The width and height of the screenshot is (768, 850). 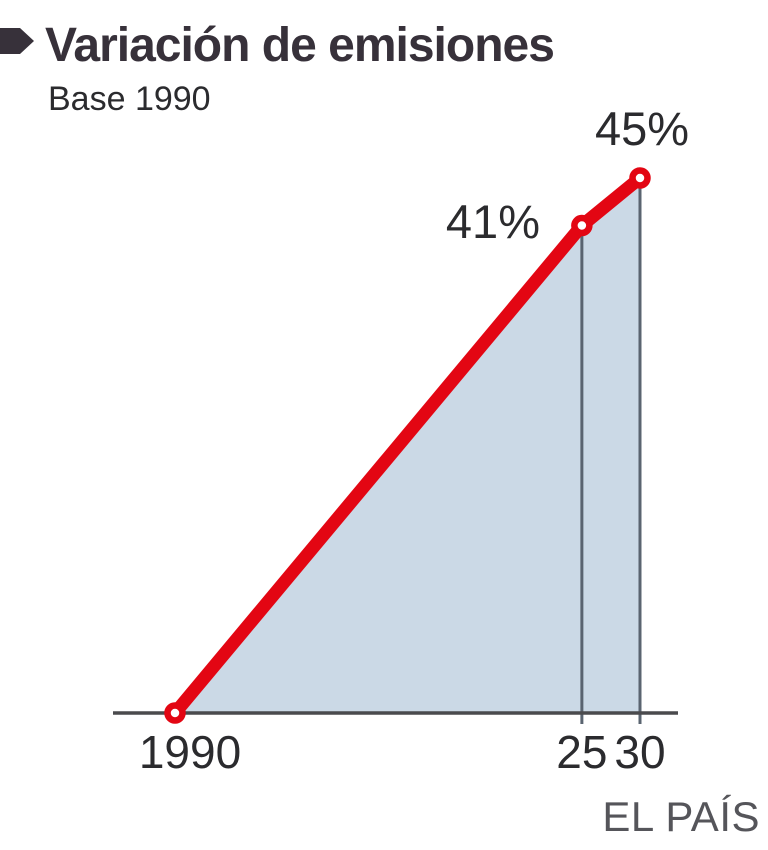 I want to click on guide-lines, so click(x=611, y=451).